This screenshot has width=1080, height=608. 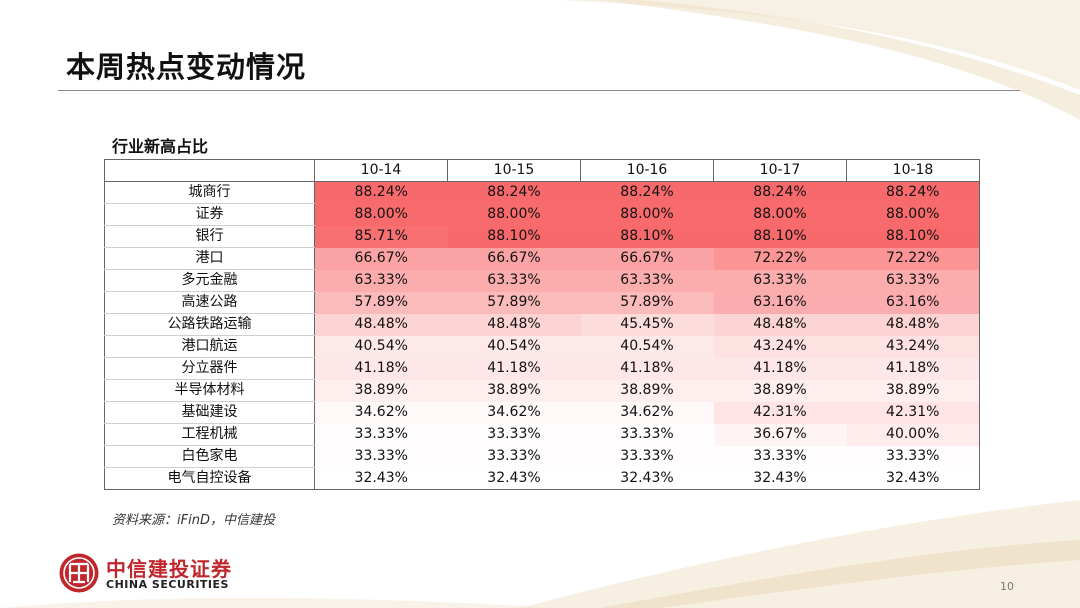 What do you see at coordinates (209, 280) in the screenshot?
I see `row-label: 多元金融` at bounding box center [209, 280].